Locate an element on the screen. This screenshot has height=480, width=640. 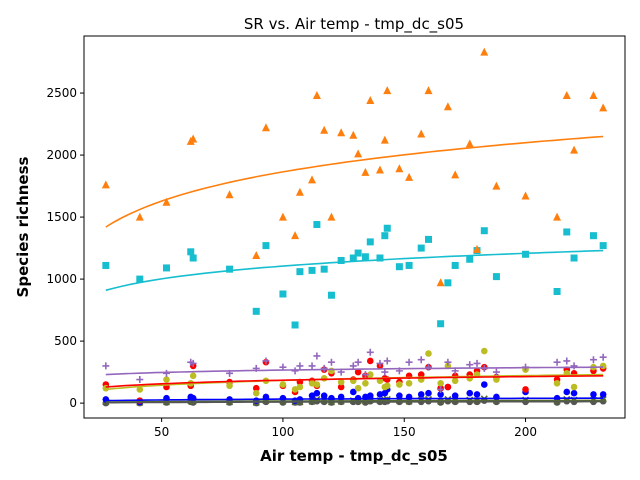
y-tick-label: 1500 is located at coordinates (61, 217).